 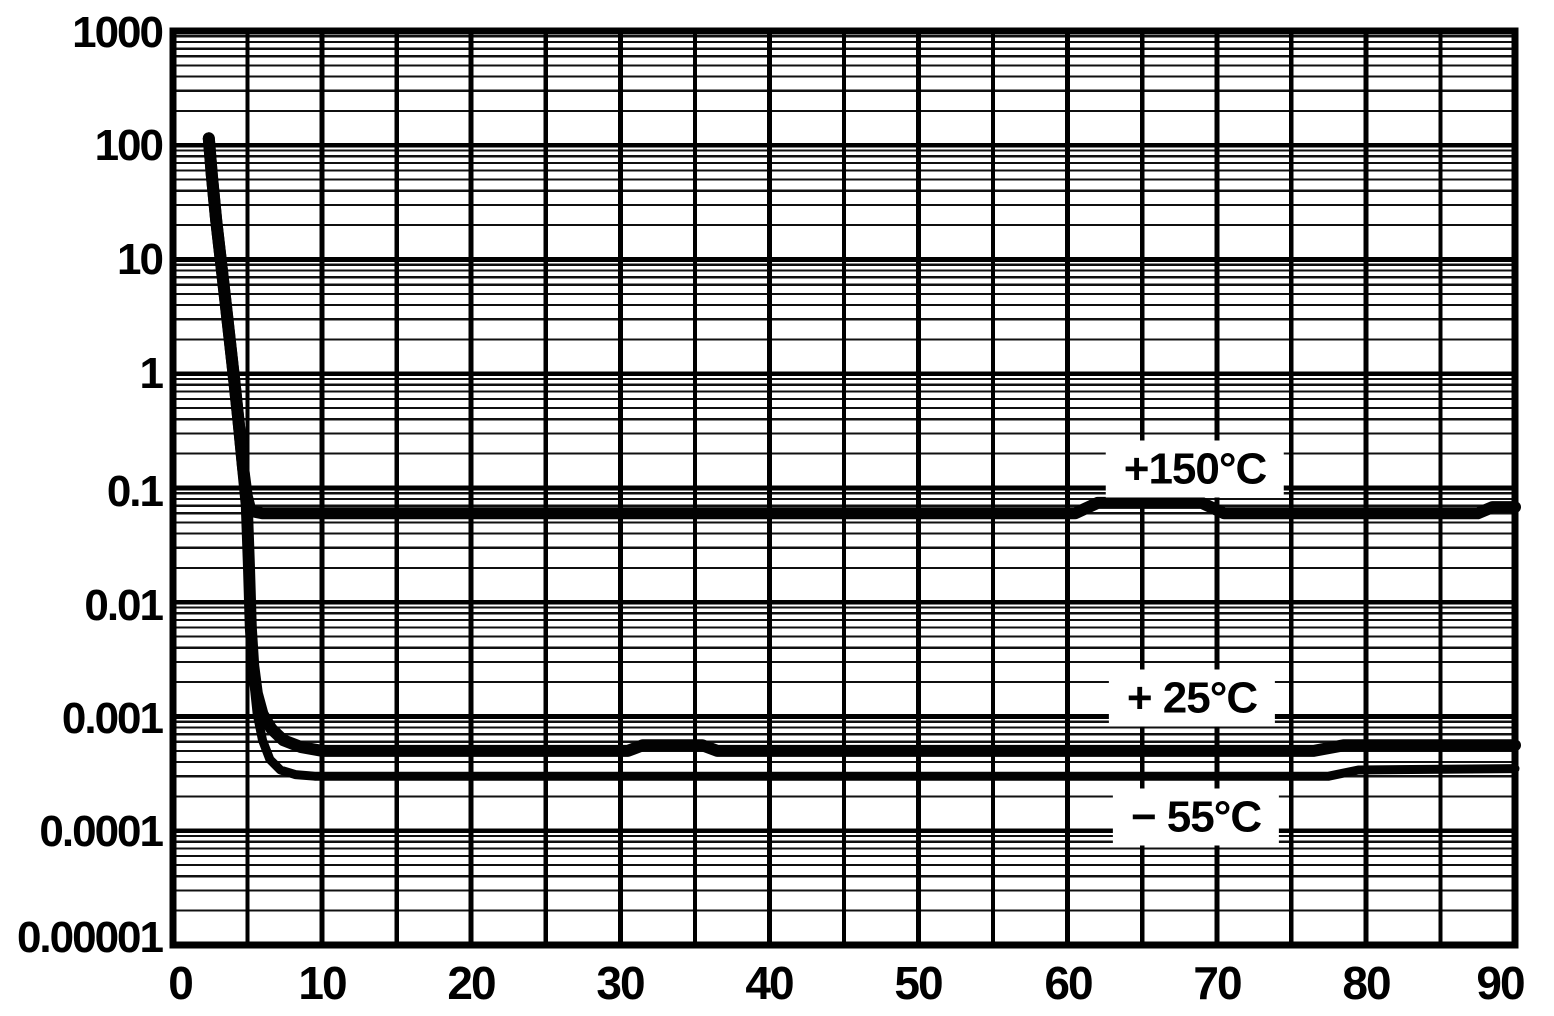 I want to click on x-tick-label: 0, so click(x=181, y=983).